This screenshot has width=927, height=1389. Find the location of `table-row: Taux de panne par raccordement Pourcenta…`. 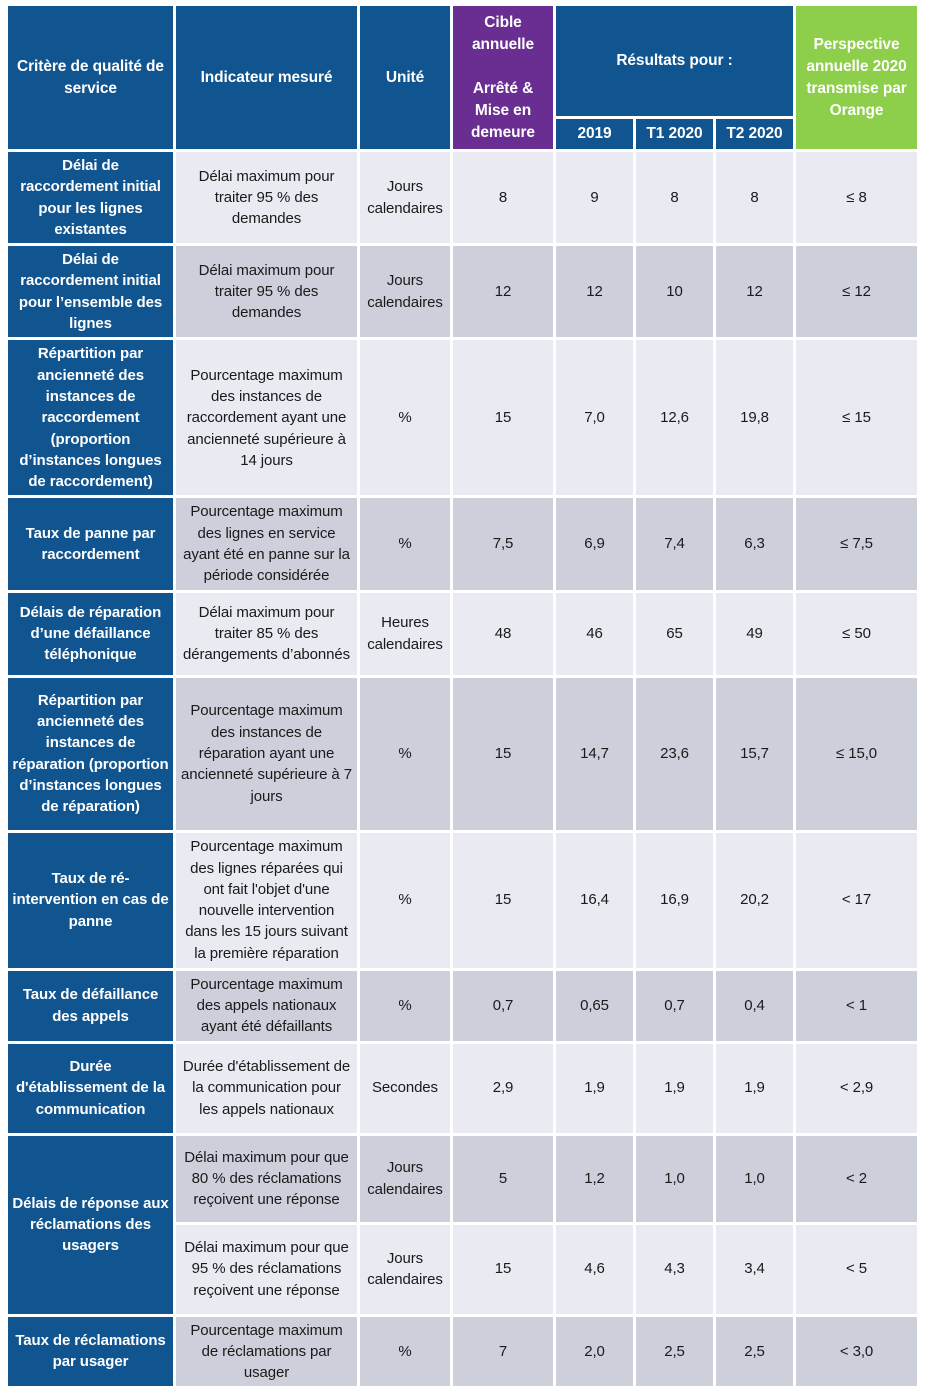

table-row: Taux de panne par raccordement Pourcenta… is located at coordinates (463, 544).